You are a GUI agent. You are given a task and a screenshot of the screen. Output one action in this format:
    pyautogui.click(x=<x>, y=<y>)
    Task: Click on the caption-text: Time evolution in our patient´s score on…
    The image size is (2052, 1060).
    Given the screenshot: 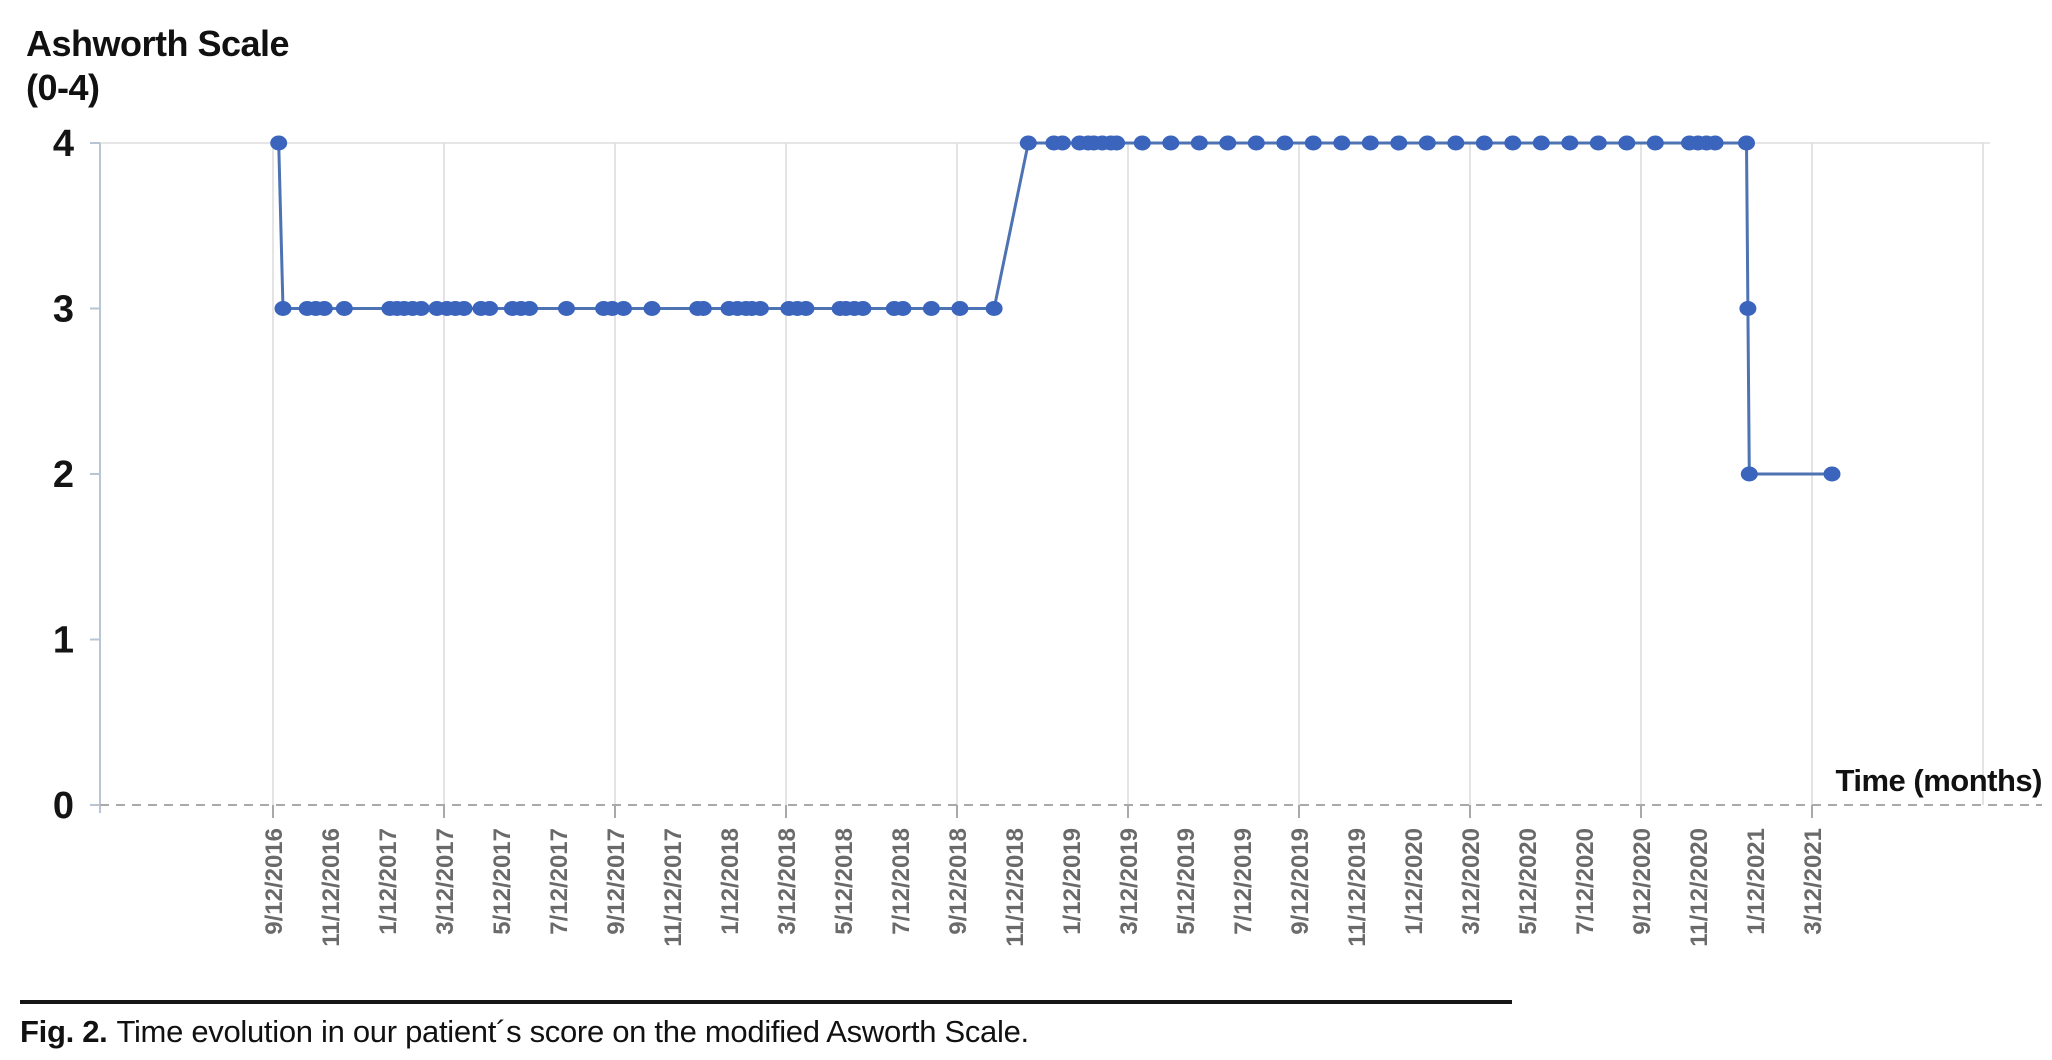 What is the action you would take?
    pyautogui.click(x=572, y=1031)
    